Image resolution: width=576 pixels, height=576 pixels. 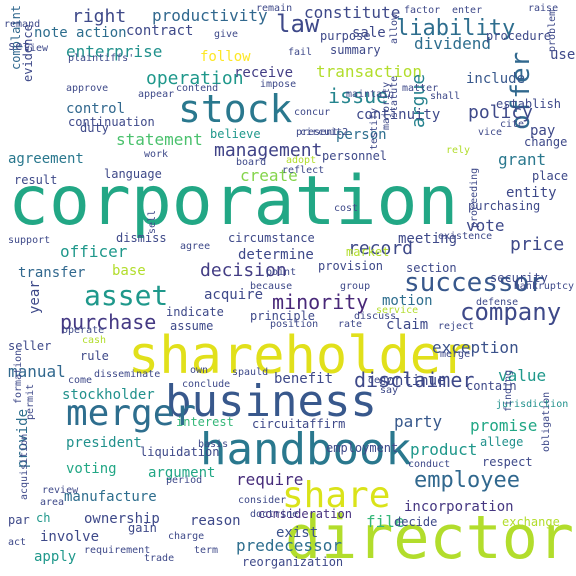 I want to click on cloud-word: record, so click(x=381, y=248).